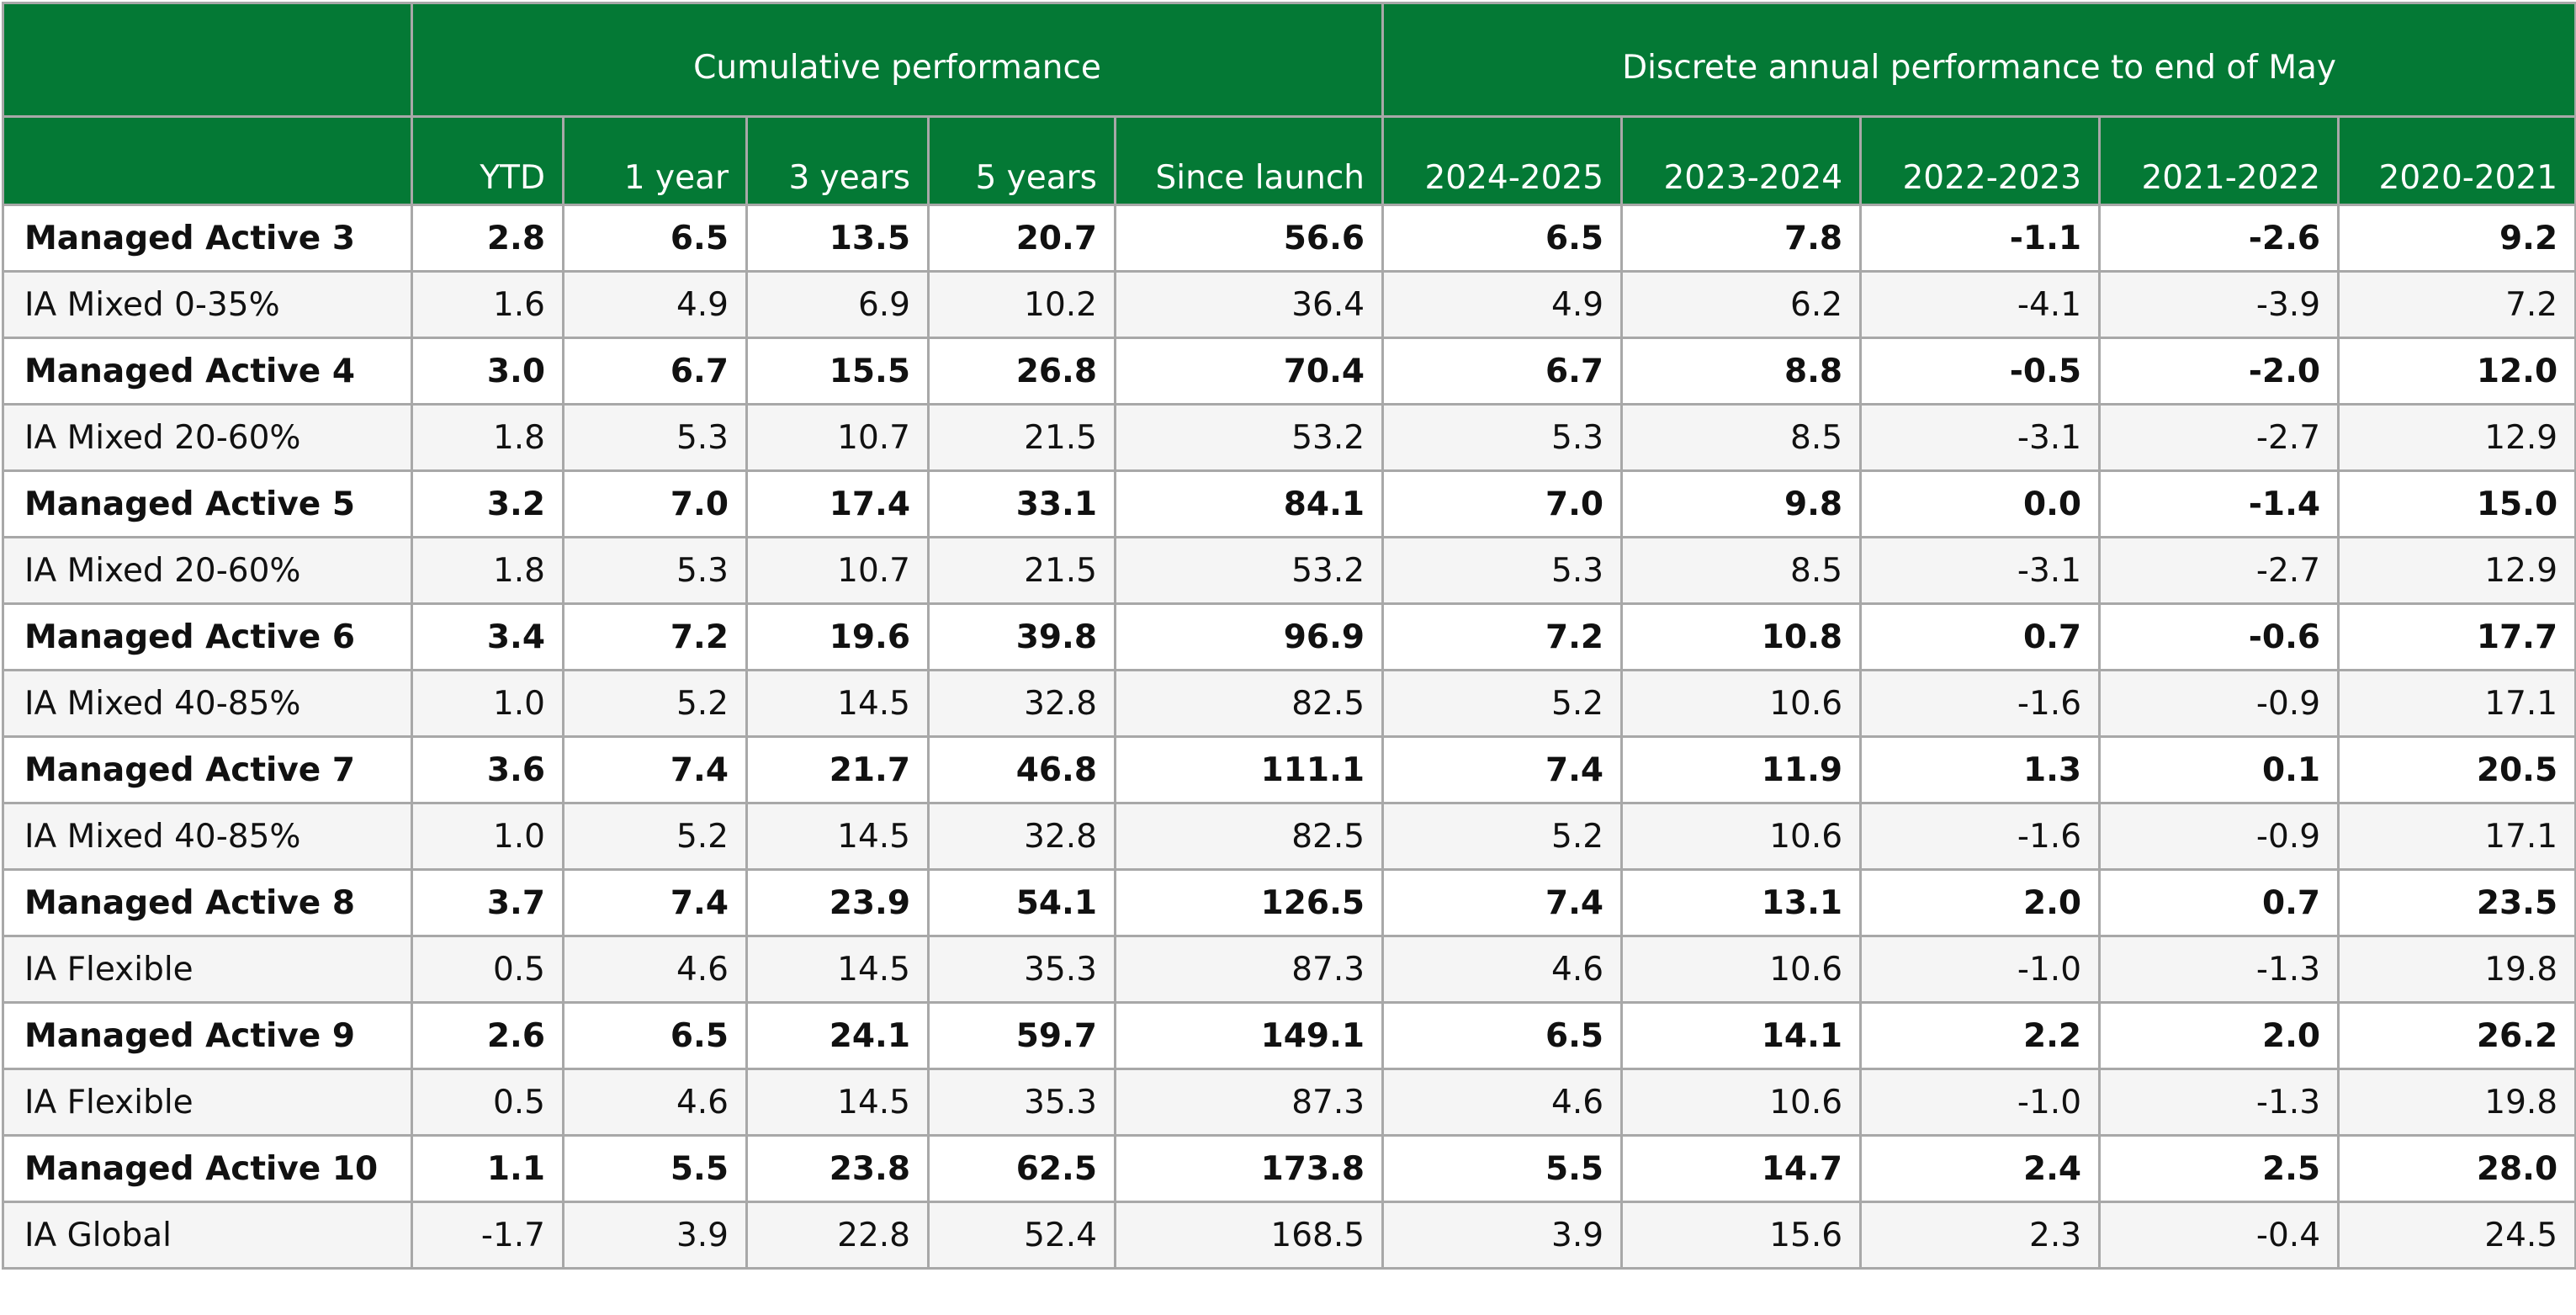 This screenshot has height=1315, width=2576. I want to click on value-cell-2020-2021: 15.0, so click(2456, 504).